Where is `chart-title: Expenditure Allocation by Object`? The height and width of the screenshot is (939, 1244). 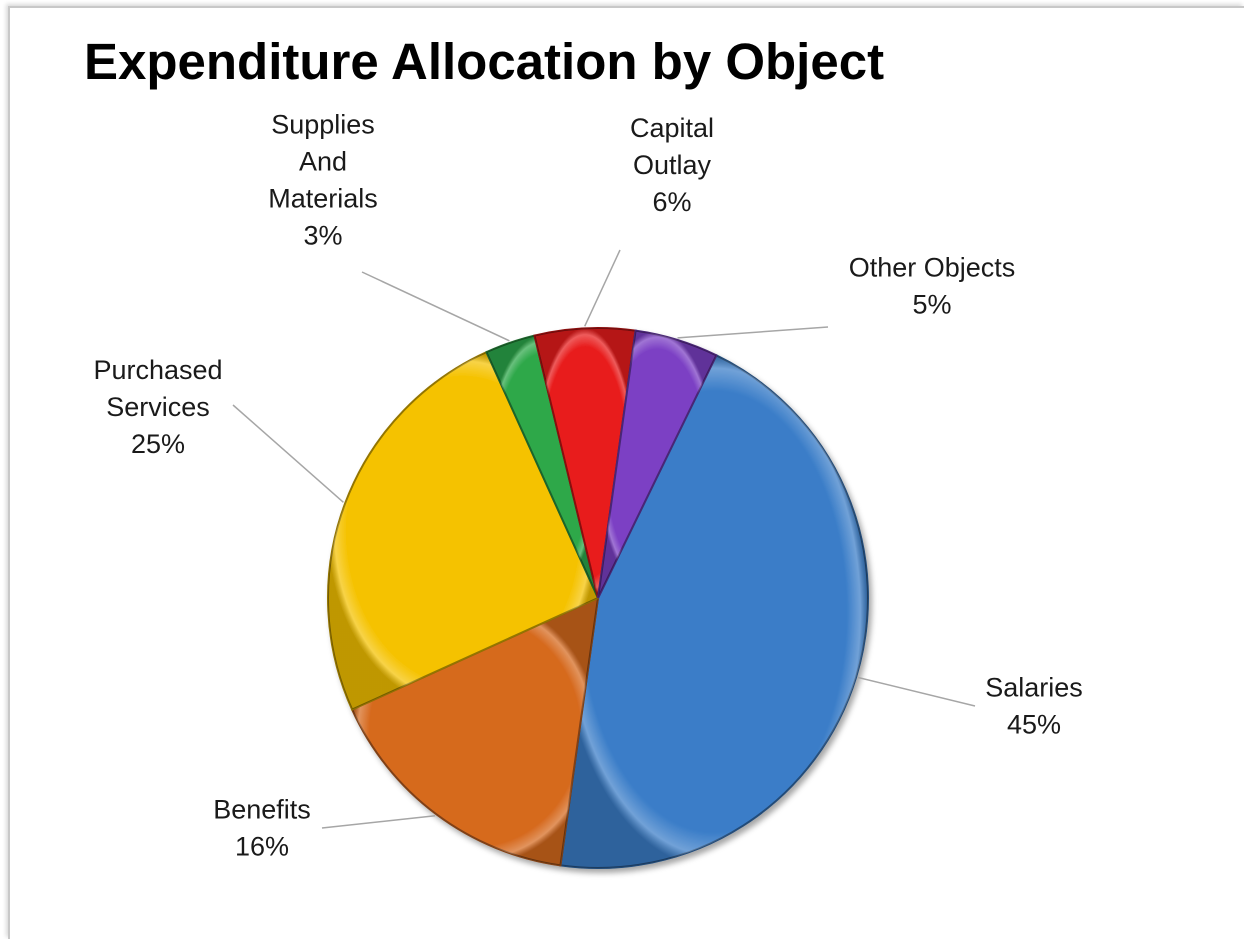
chart-title: Expenditure Allocation by Object is located at coordinates (484, 61).